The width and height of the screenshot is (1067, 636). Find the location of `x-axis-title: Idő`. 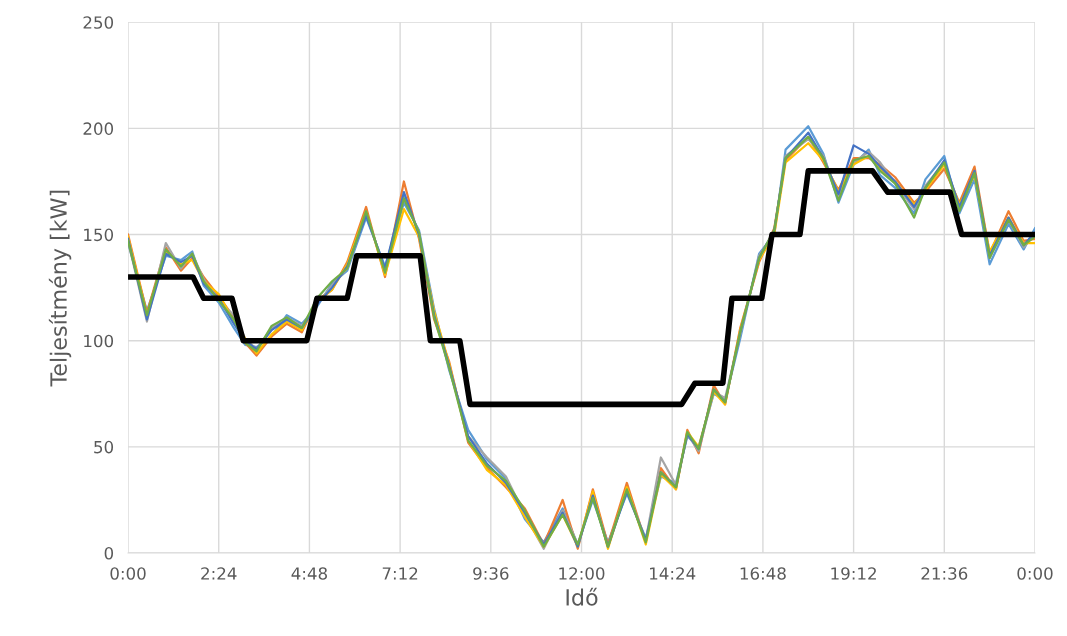

x-axis-title: Idő is located at coordinates (582, 596).